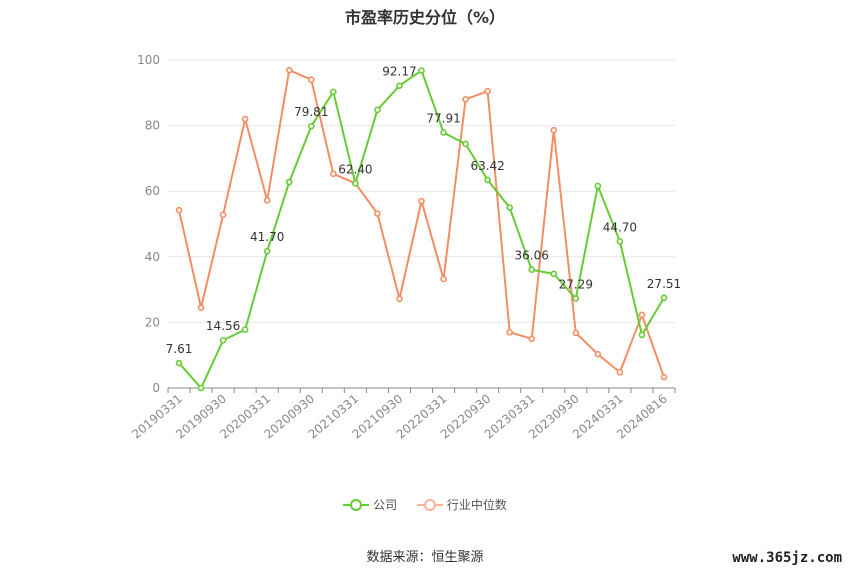 The width and height of the screenshot is (850, 575). I want to click on legend-item-industry-median: 行业中位数, so click(461, 504).